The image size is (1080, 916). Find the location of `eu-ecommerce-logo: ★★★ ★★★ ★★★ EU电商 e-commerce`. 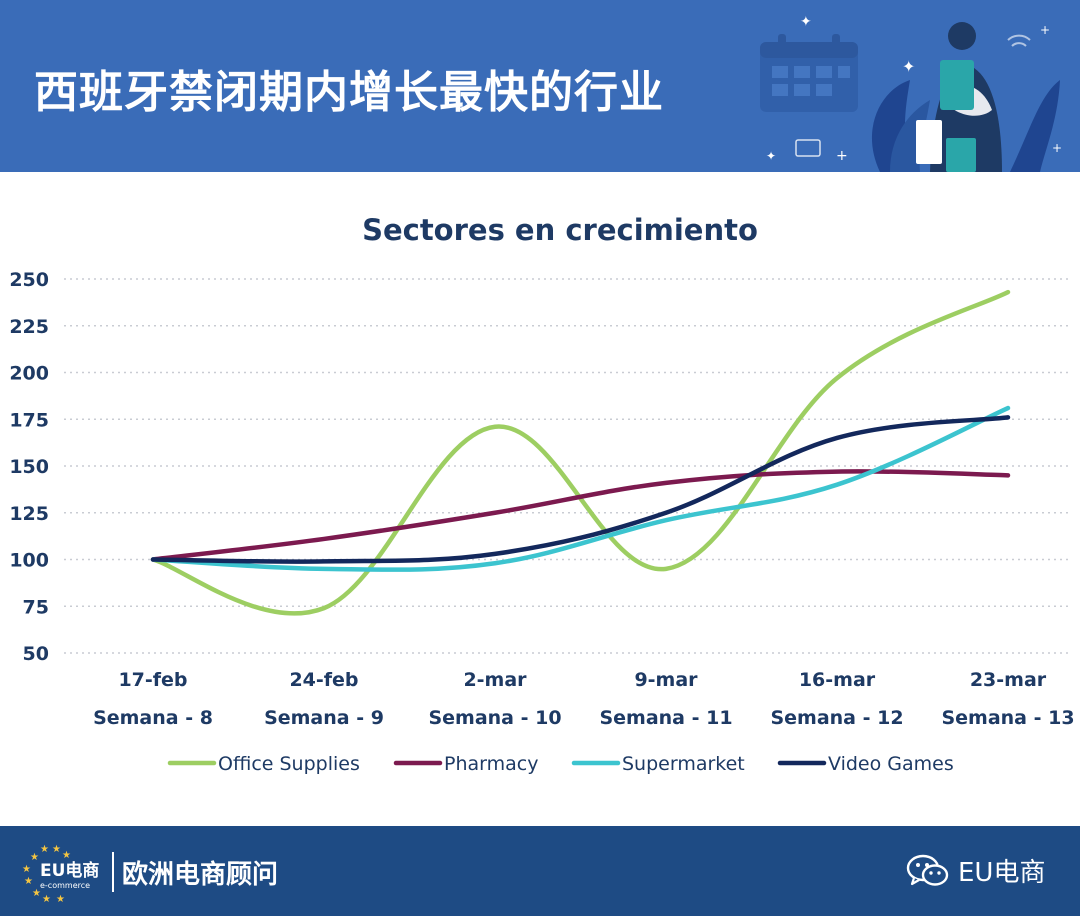

eu-ecommerce-logo: ★★★ ★★★ ★★★ EU电商 e-commerce is located at coordinates (60, 874).